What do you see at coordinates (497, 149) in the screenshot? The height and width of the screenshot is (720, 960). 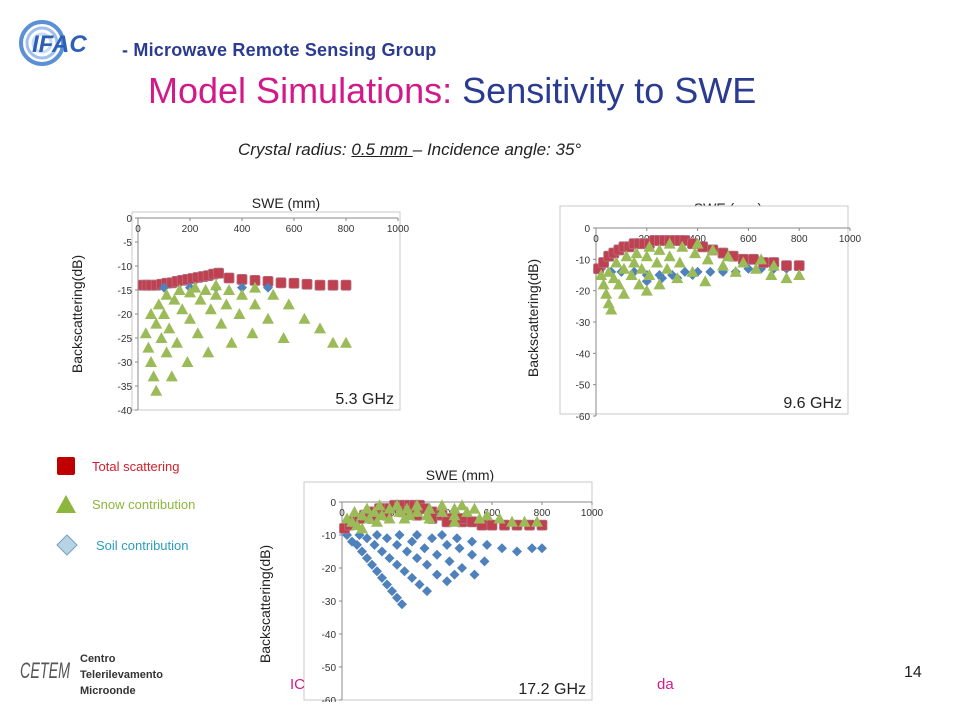 I see `subtitle-suffix: – Incidence angle: 35°` at bounding box center [497, 149].